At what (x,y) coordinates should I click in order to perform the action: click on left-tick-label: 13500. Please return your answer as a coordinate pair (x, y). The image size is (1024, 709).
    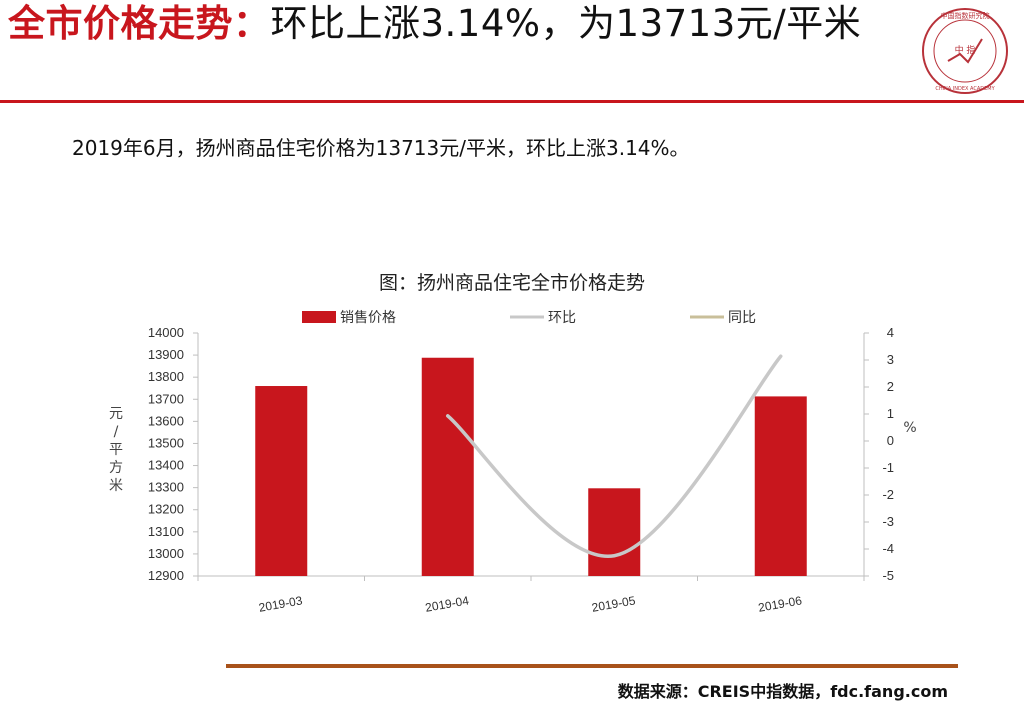
    Looking at the image, I should click on (166, 442).